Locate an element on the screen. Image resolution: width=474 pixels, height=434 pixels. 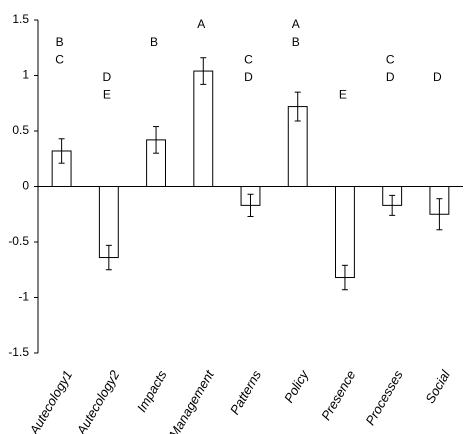
x-tick-label: Processes is located at coordinates (384, 397).